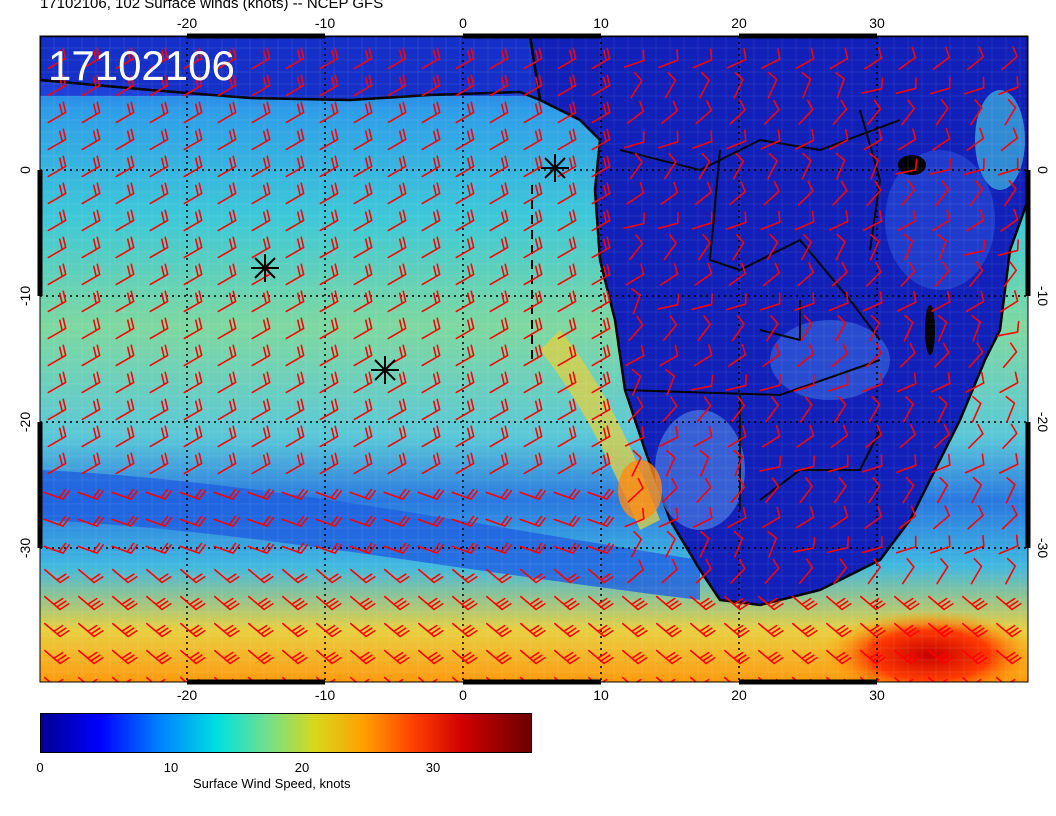 This screenshot has width=1056, height=816. Describe the element at coordinates (463, 23) in the screenshot. I see `lon-tick-top: 0` at that location.